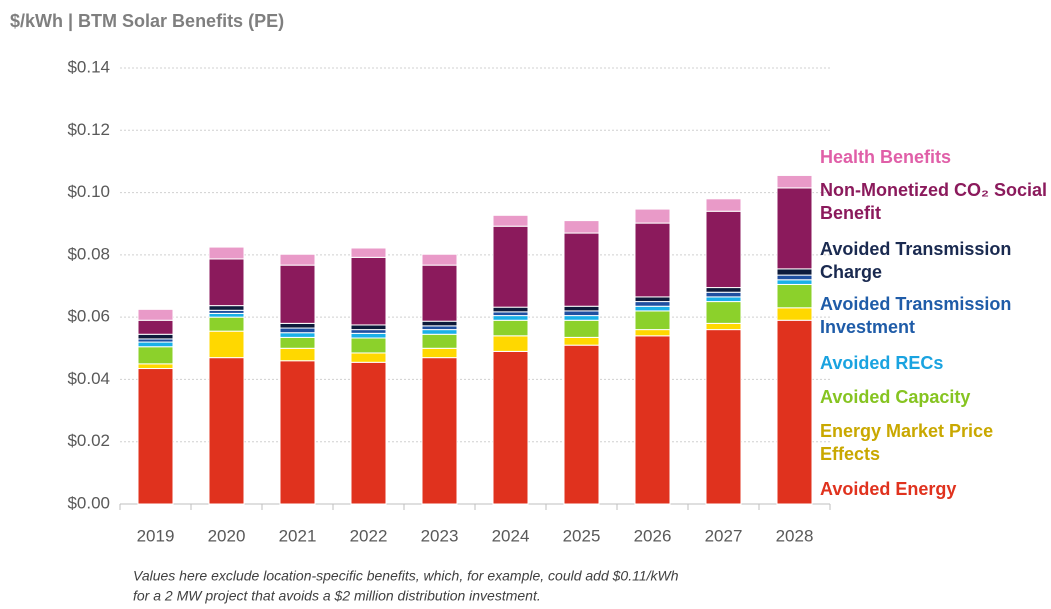 The width and height of the screenshot is (1051, 609). Describe the element at coordinates (882, 363) in the screenshot. I see `legend-label: Avoided RECs` at that location.